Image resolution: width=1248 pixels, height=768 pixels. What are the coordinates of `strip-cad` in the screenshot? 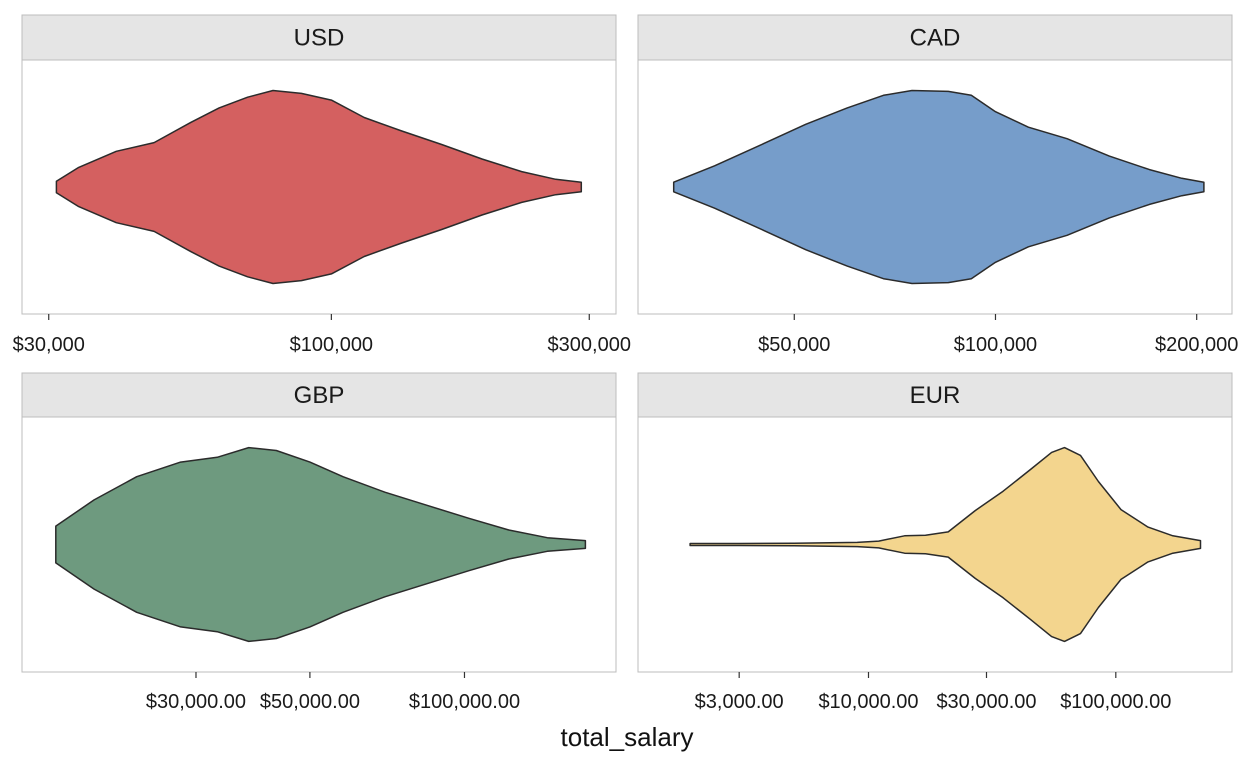 It's located at (935, 37).